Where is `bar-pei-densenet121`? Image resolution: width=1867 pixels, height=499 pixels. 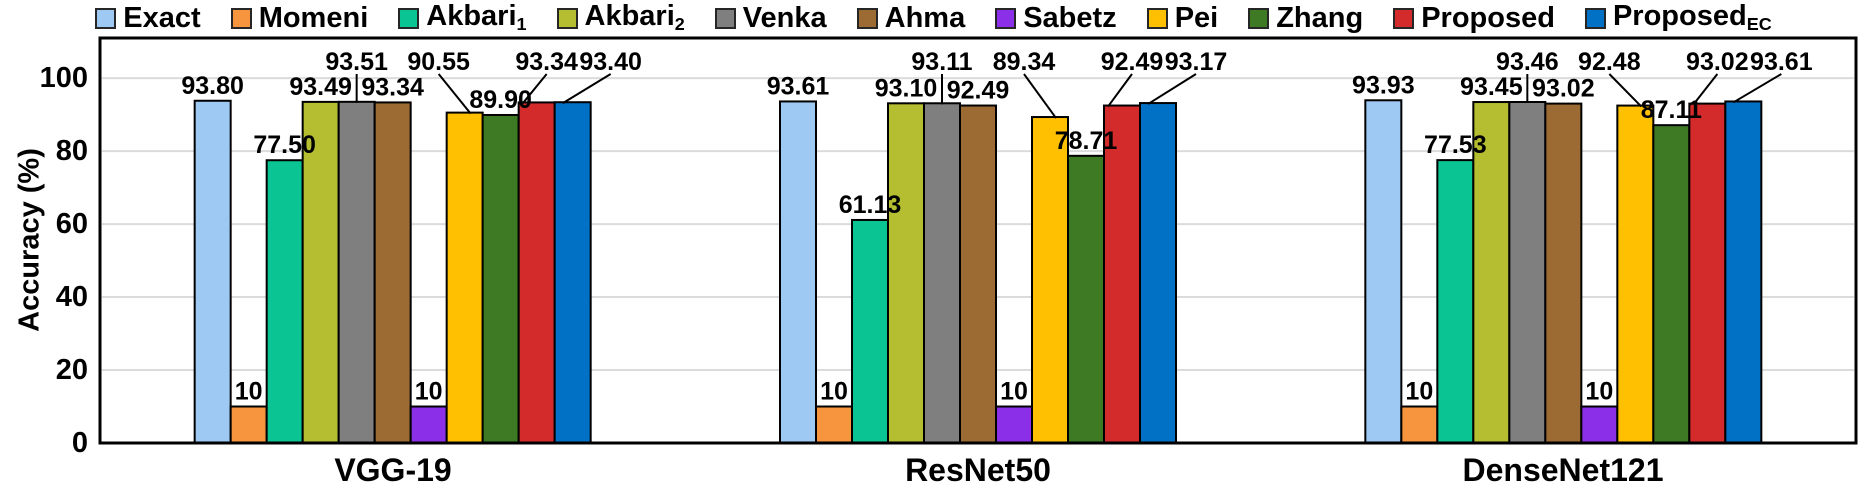
bar-pei-densenet121 is located at coordinates (1635, 274).